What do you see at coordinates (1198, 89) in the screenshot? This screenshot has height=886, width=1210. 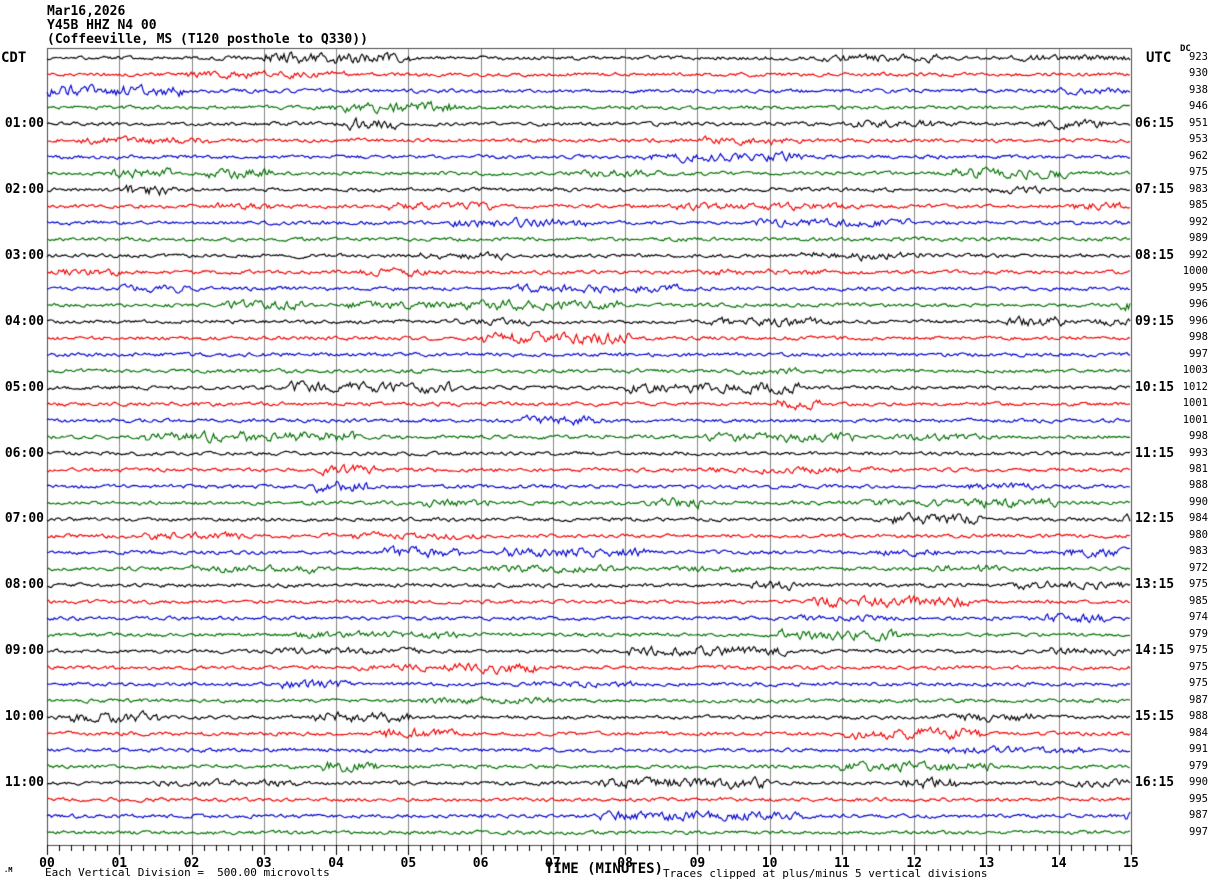 I see `dc-value: 938` at bounding box center [1198, 89].